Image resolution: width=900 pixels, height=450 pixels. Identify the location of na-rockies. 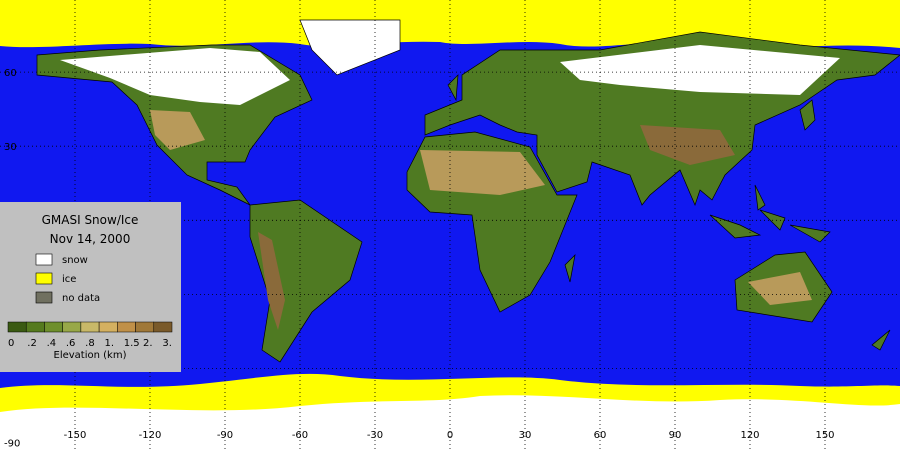
(177, 130).